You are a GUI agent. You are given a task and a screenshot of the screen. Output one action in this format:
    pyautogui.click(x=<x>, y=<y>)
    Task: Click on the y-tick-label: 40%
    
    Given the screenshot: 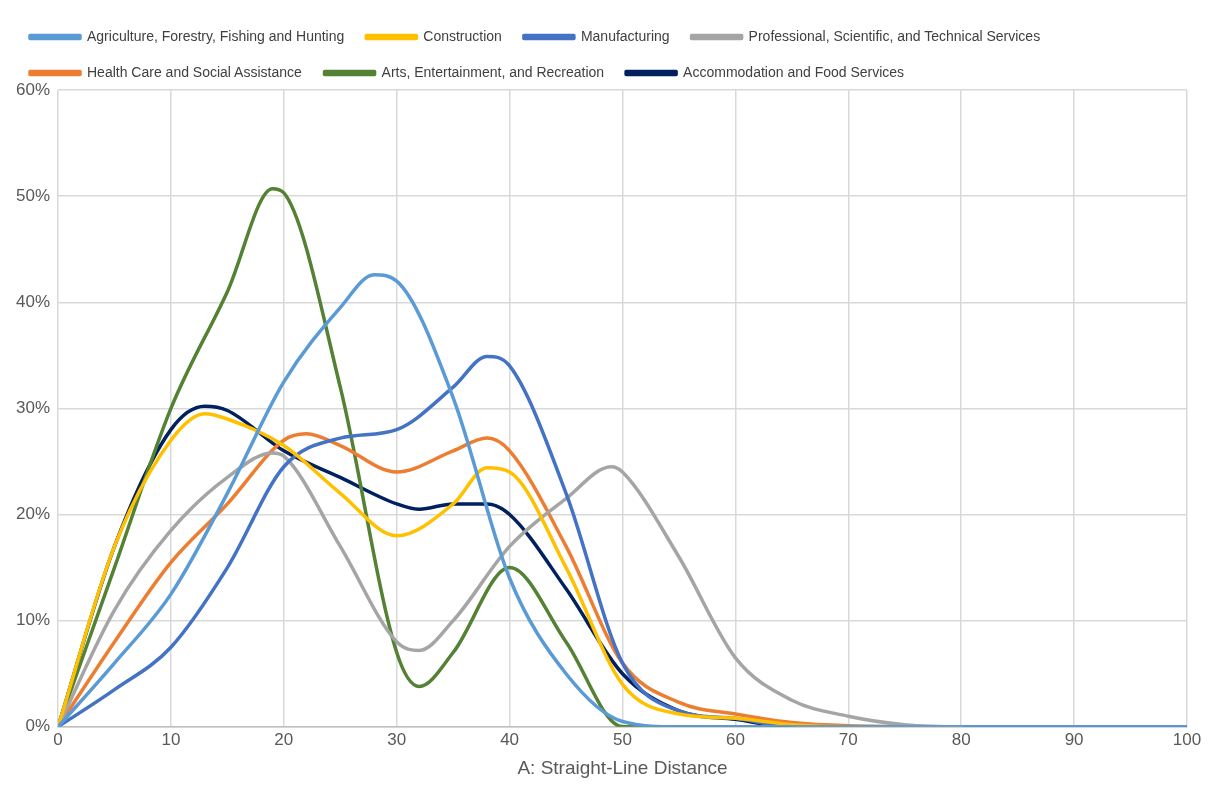 What is the action you would take?
    pyautogui.click(x=33, y=301)
    